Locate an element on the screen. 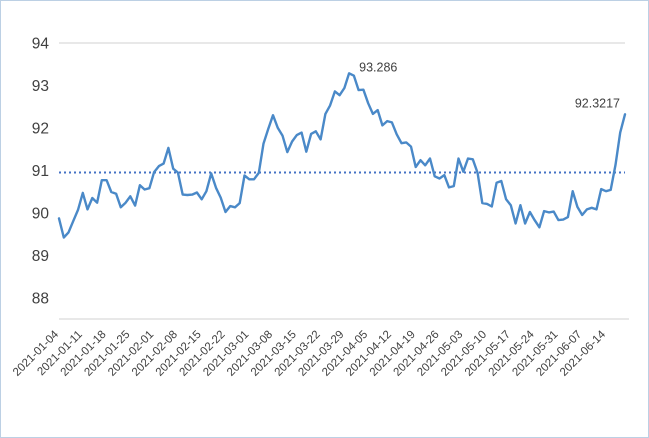 This screenshot has height=438, width=649. y-tick-label: 90 is located at coordinates (41, 213).